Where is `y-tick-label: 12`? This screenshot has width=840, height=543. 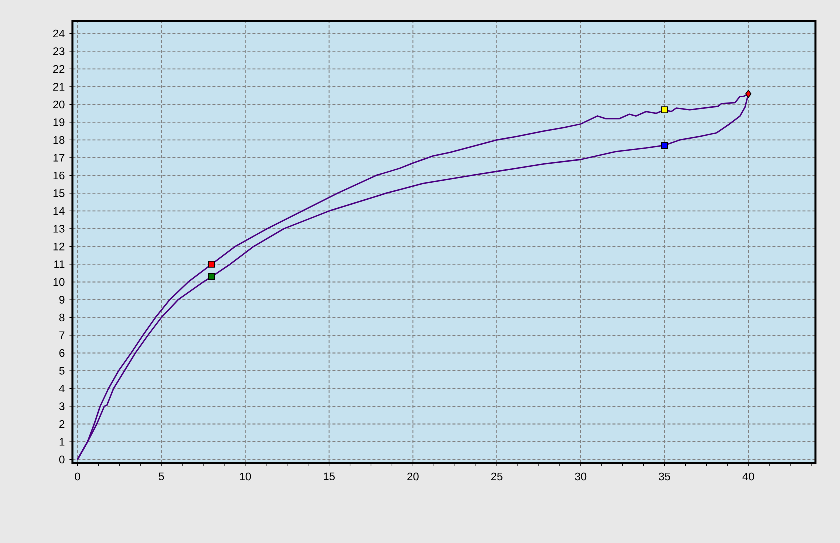
y-tick-label: 12 is located at coordinates (59, 246).